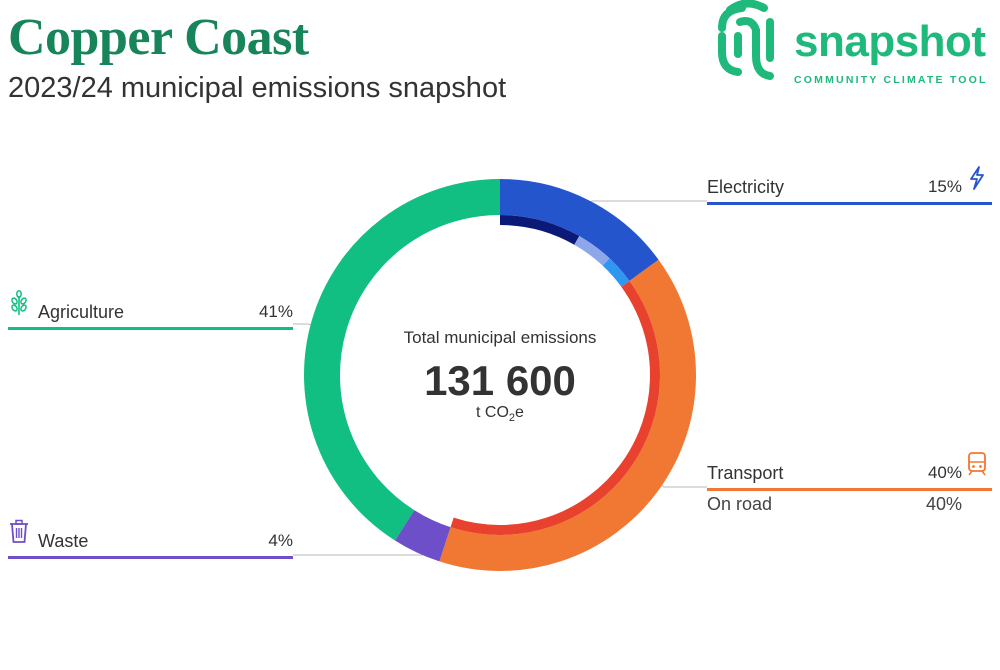 Image resolution: width=1000 pixels, height=670 pixels. Describe the element at coordinates (500, 380) in the screenshot. I see `total-value: 131 600` at that location.